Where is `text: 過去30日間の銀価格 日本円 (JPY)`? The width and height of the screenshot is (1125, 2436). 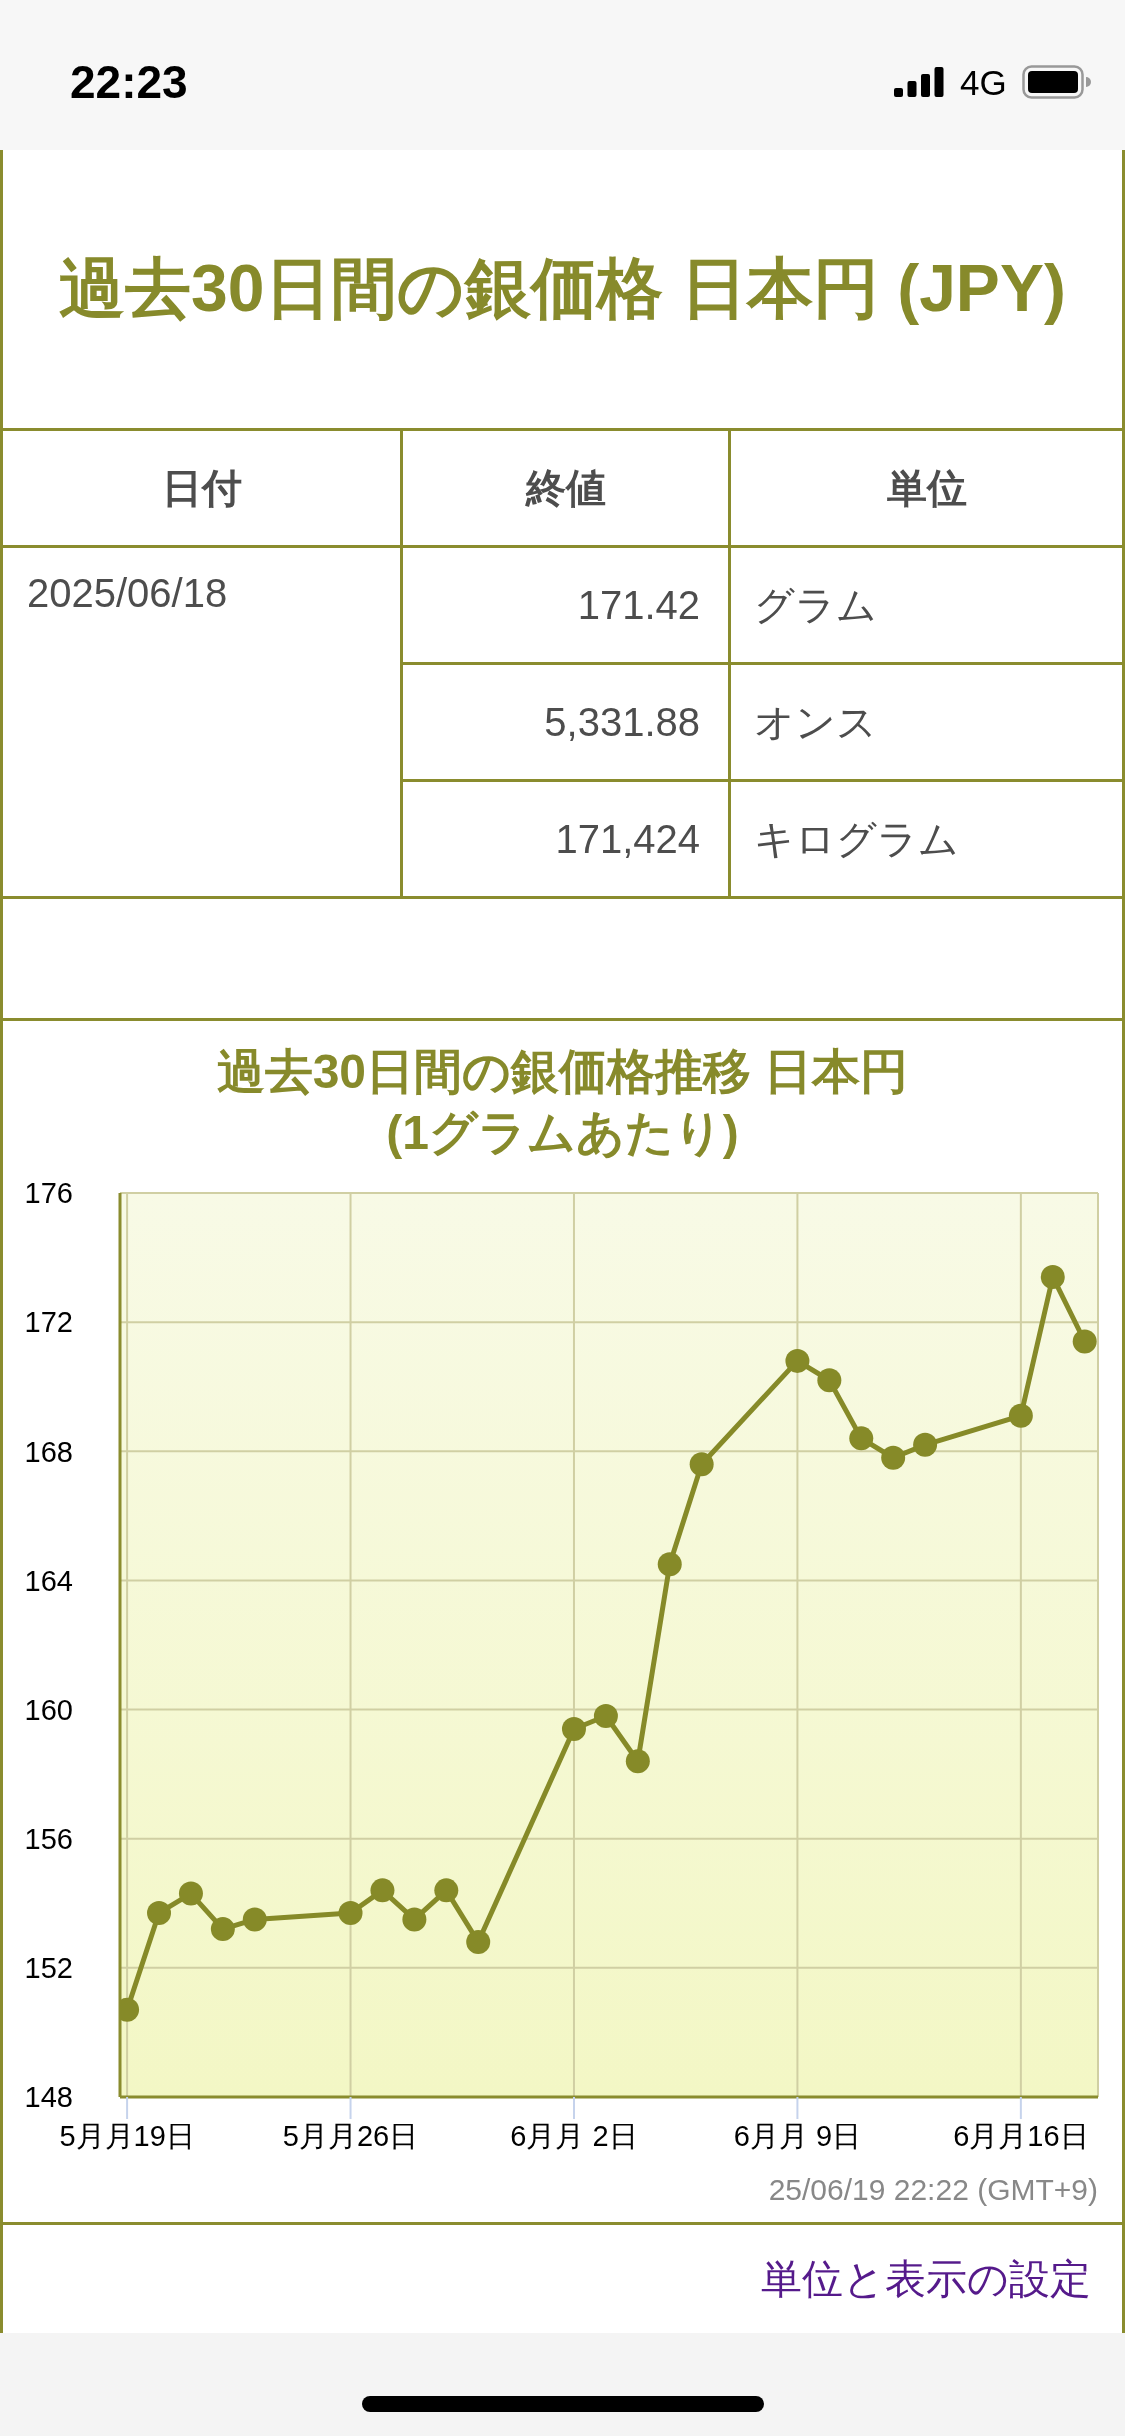 text: 過去30日間の銀価格 日本円 (JPY) is located at coordinates (562, 288).